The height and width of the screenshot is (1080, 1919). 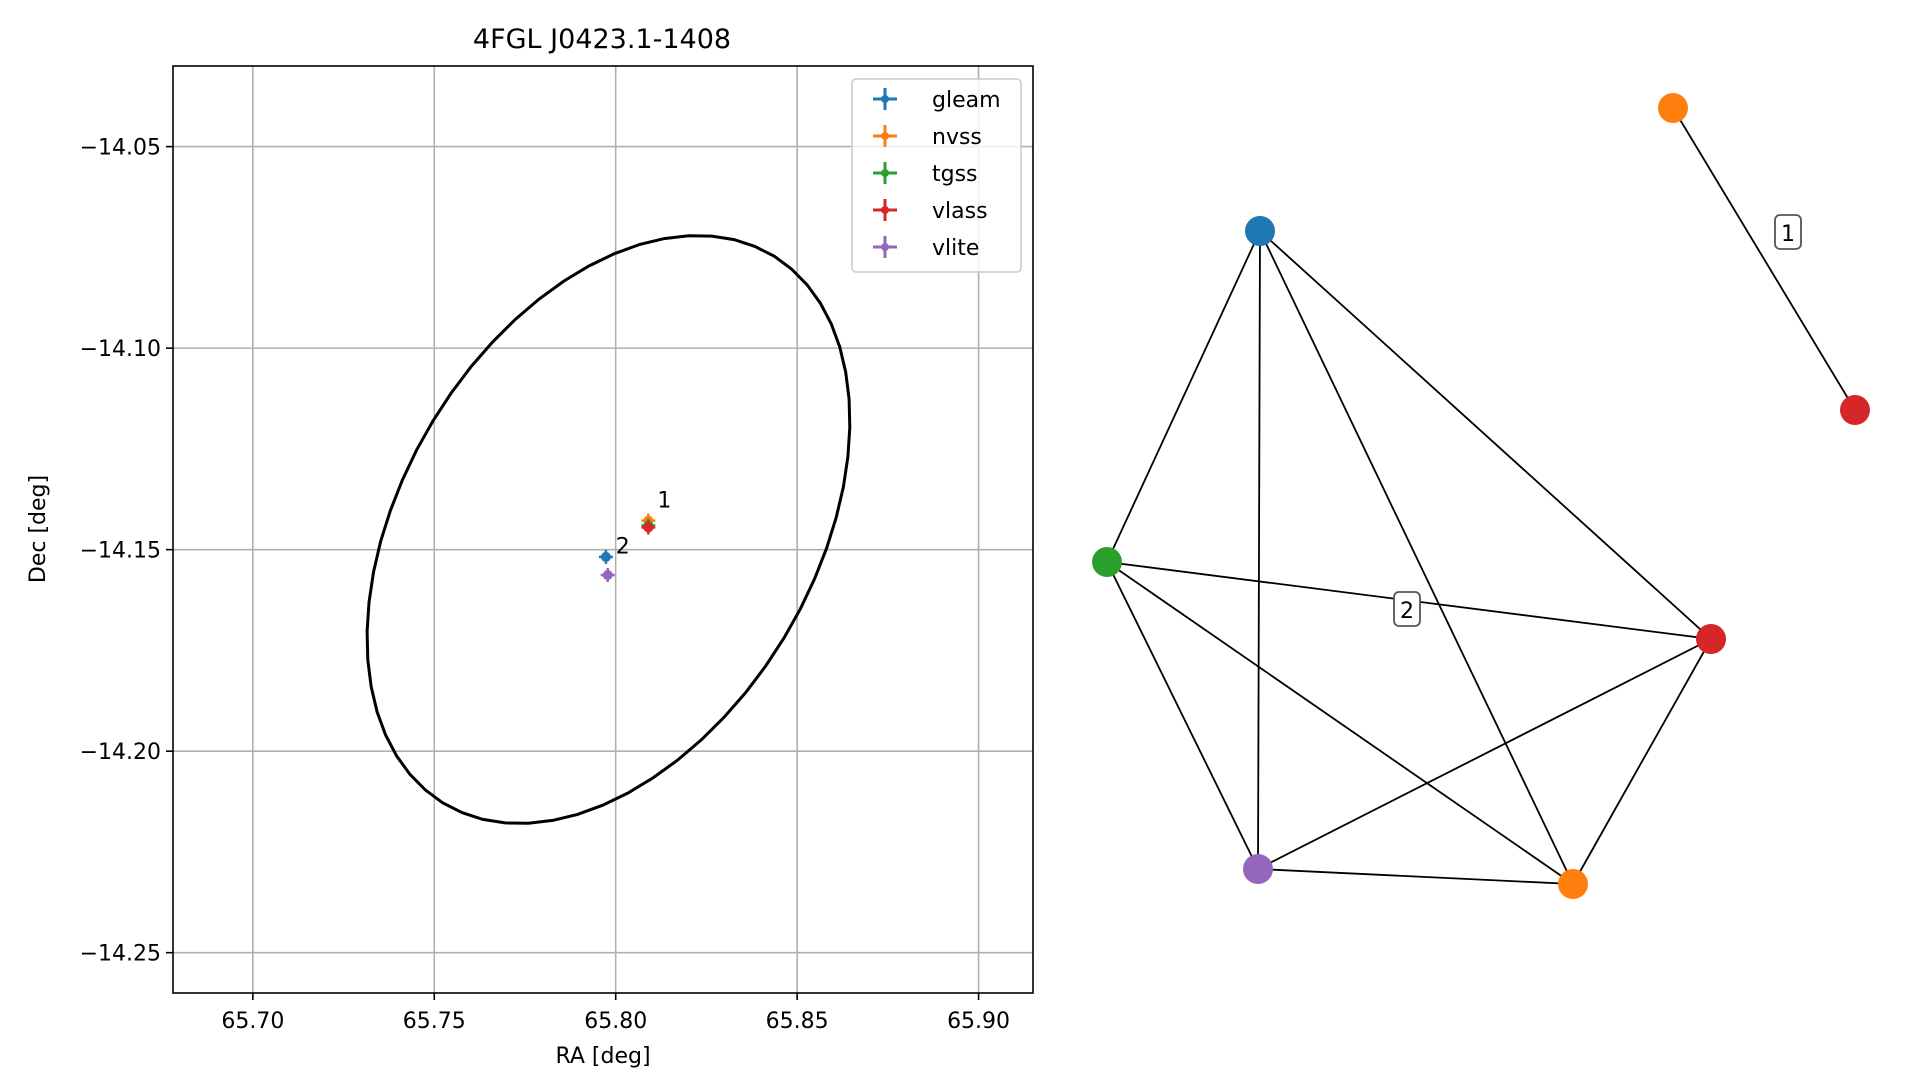 I want to click on legend-entry-vlass: vlass, so click(x=930, y=211).